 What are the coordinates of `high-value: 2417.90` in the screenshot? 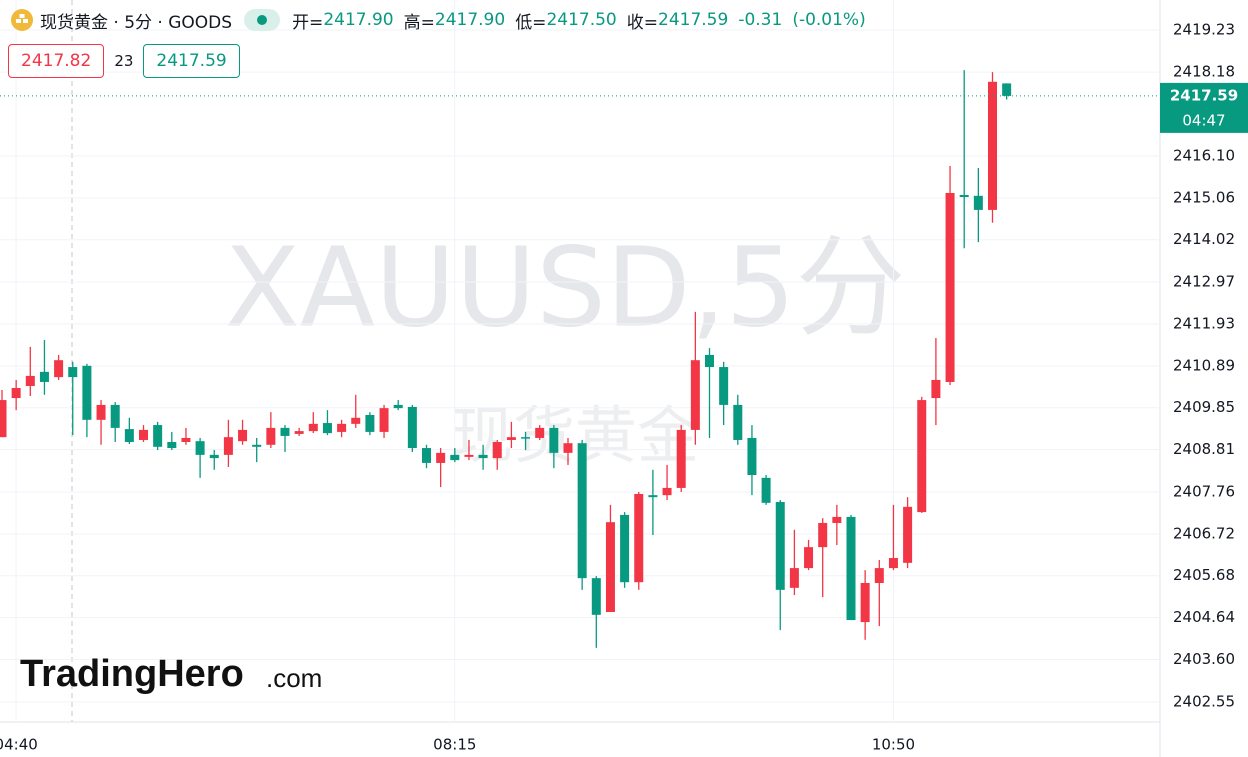 It's located at (470, 20).